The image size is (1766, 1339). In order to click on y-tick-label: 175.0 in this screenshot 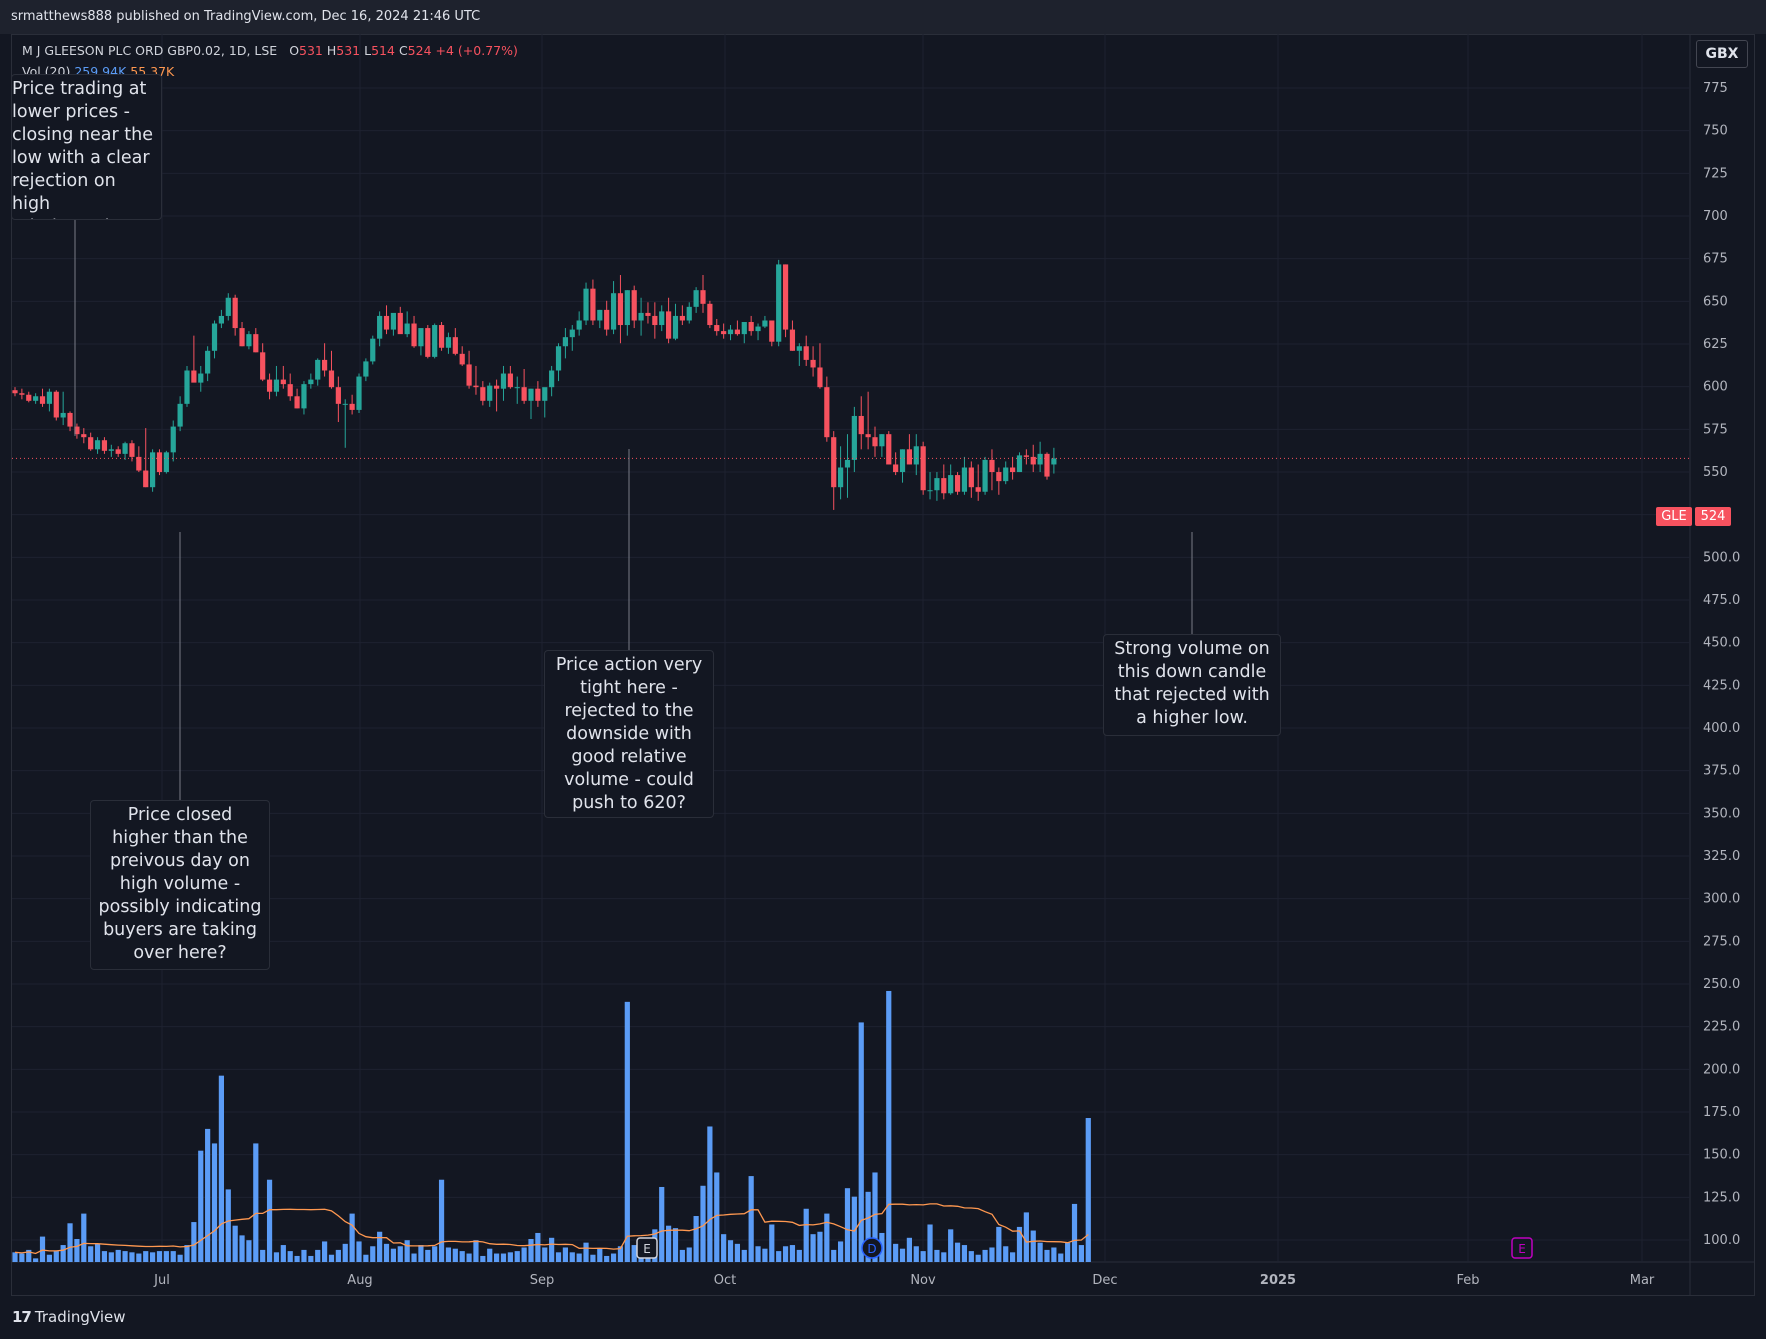, I will do `click(1721, 1112)`.